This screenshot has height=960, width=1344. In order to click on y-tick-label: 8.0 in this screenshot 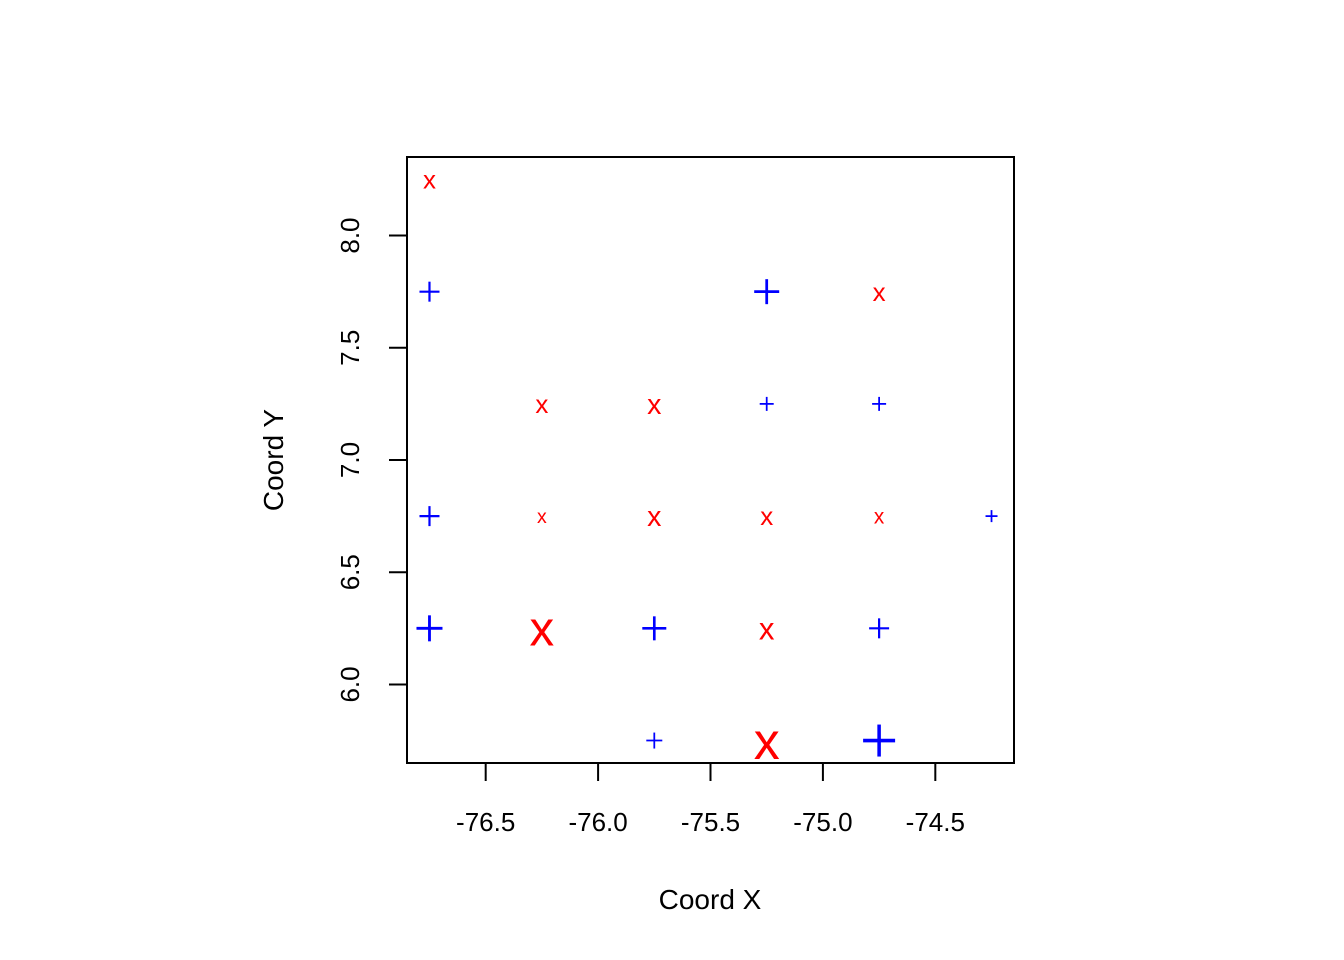, I will do `click(350, 235)`.